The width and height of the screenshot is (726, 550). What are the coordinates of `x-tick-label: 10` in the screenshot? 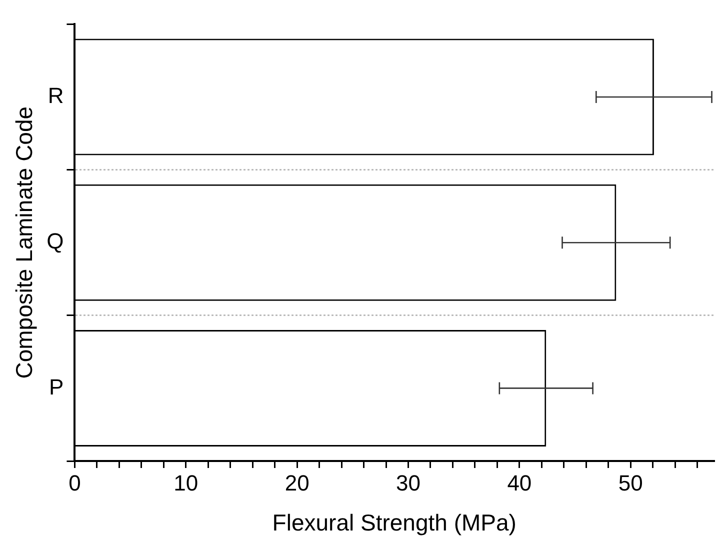 It's located at (186, 483).